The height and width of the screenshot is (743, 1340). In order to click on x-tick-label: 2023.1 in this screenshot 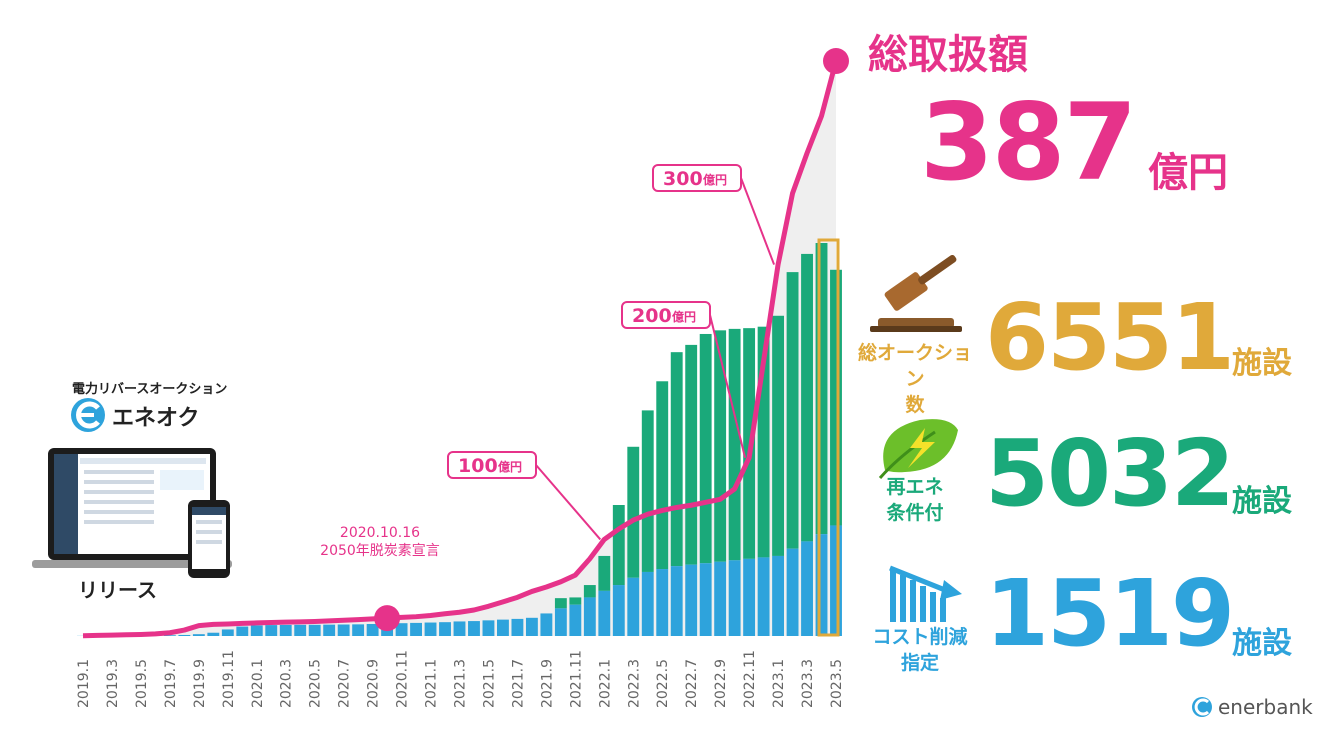, I will do `click(779, 683)`.